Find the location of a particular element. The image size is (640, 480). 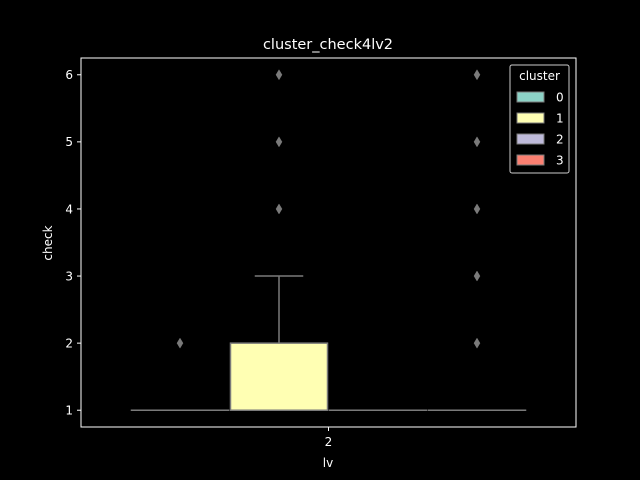

x-tick-label: 2 is located at coordinates (329, 442).